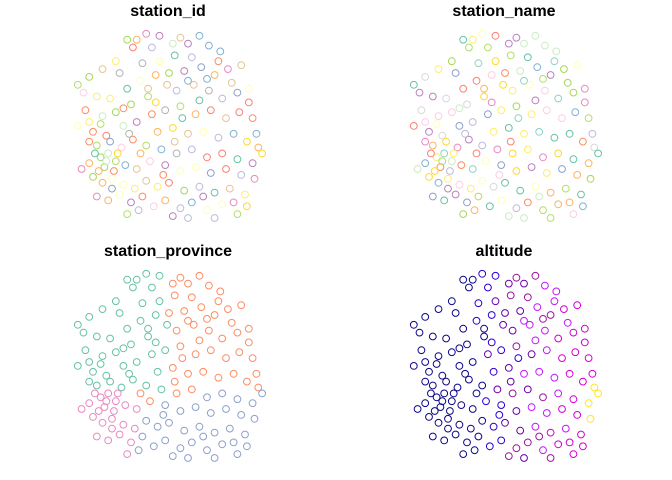 The image size is (672, 480). Describe the element at coordinates (168, 251) in the screenshot. I see `panel-title-station-province: station_province` at that location.